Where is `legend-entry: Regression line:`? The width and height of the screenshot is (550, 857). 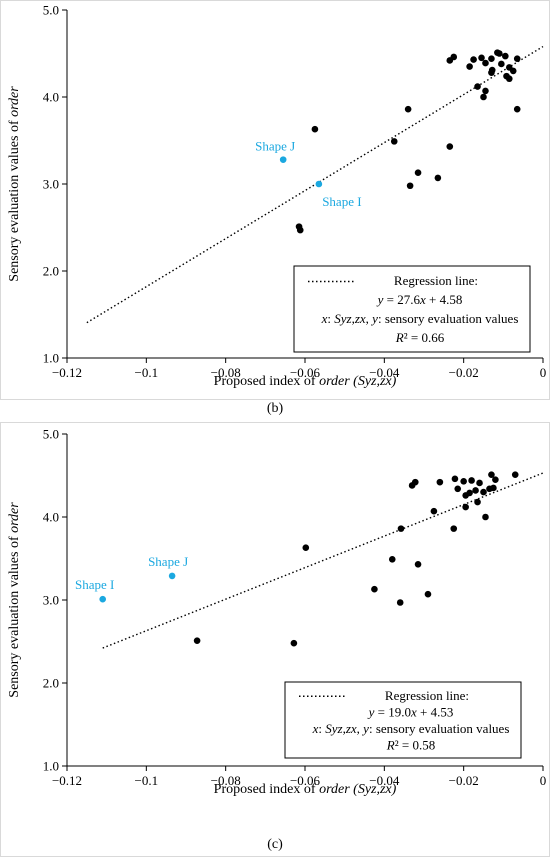 legend-entry: Regression line: is located at coordinates (427, 695).